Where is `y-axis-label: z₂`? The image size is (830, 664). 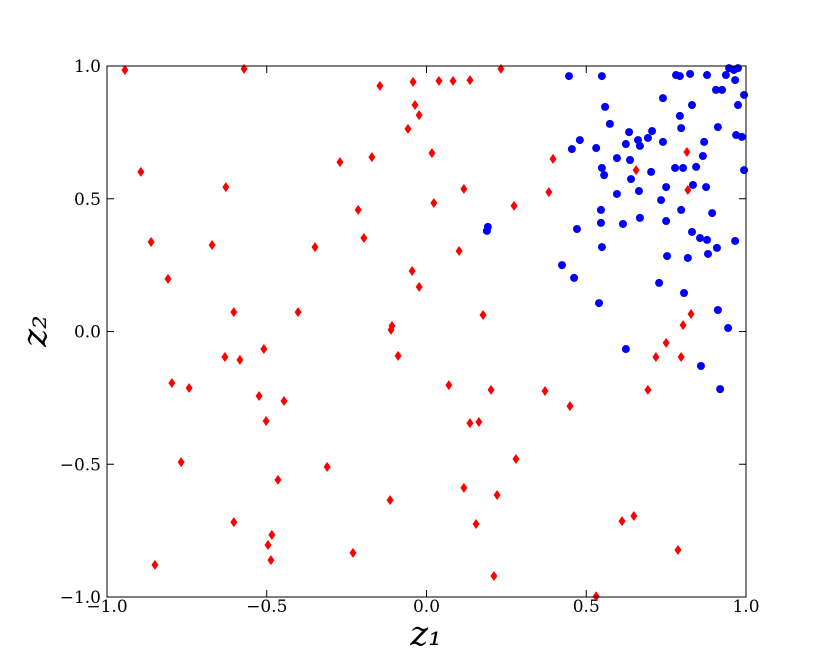 y-axis-label: z₂ is located at coordinates (35, 331).